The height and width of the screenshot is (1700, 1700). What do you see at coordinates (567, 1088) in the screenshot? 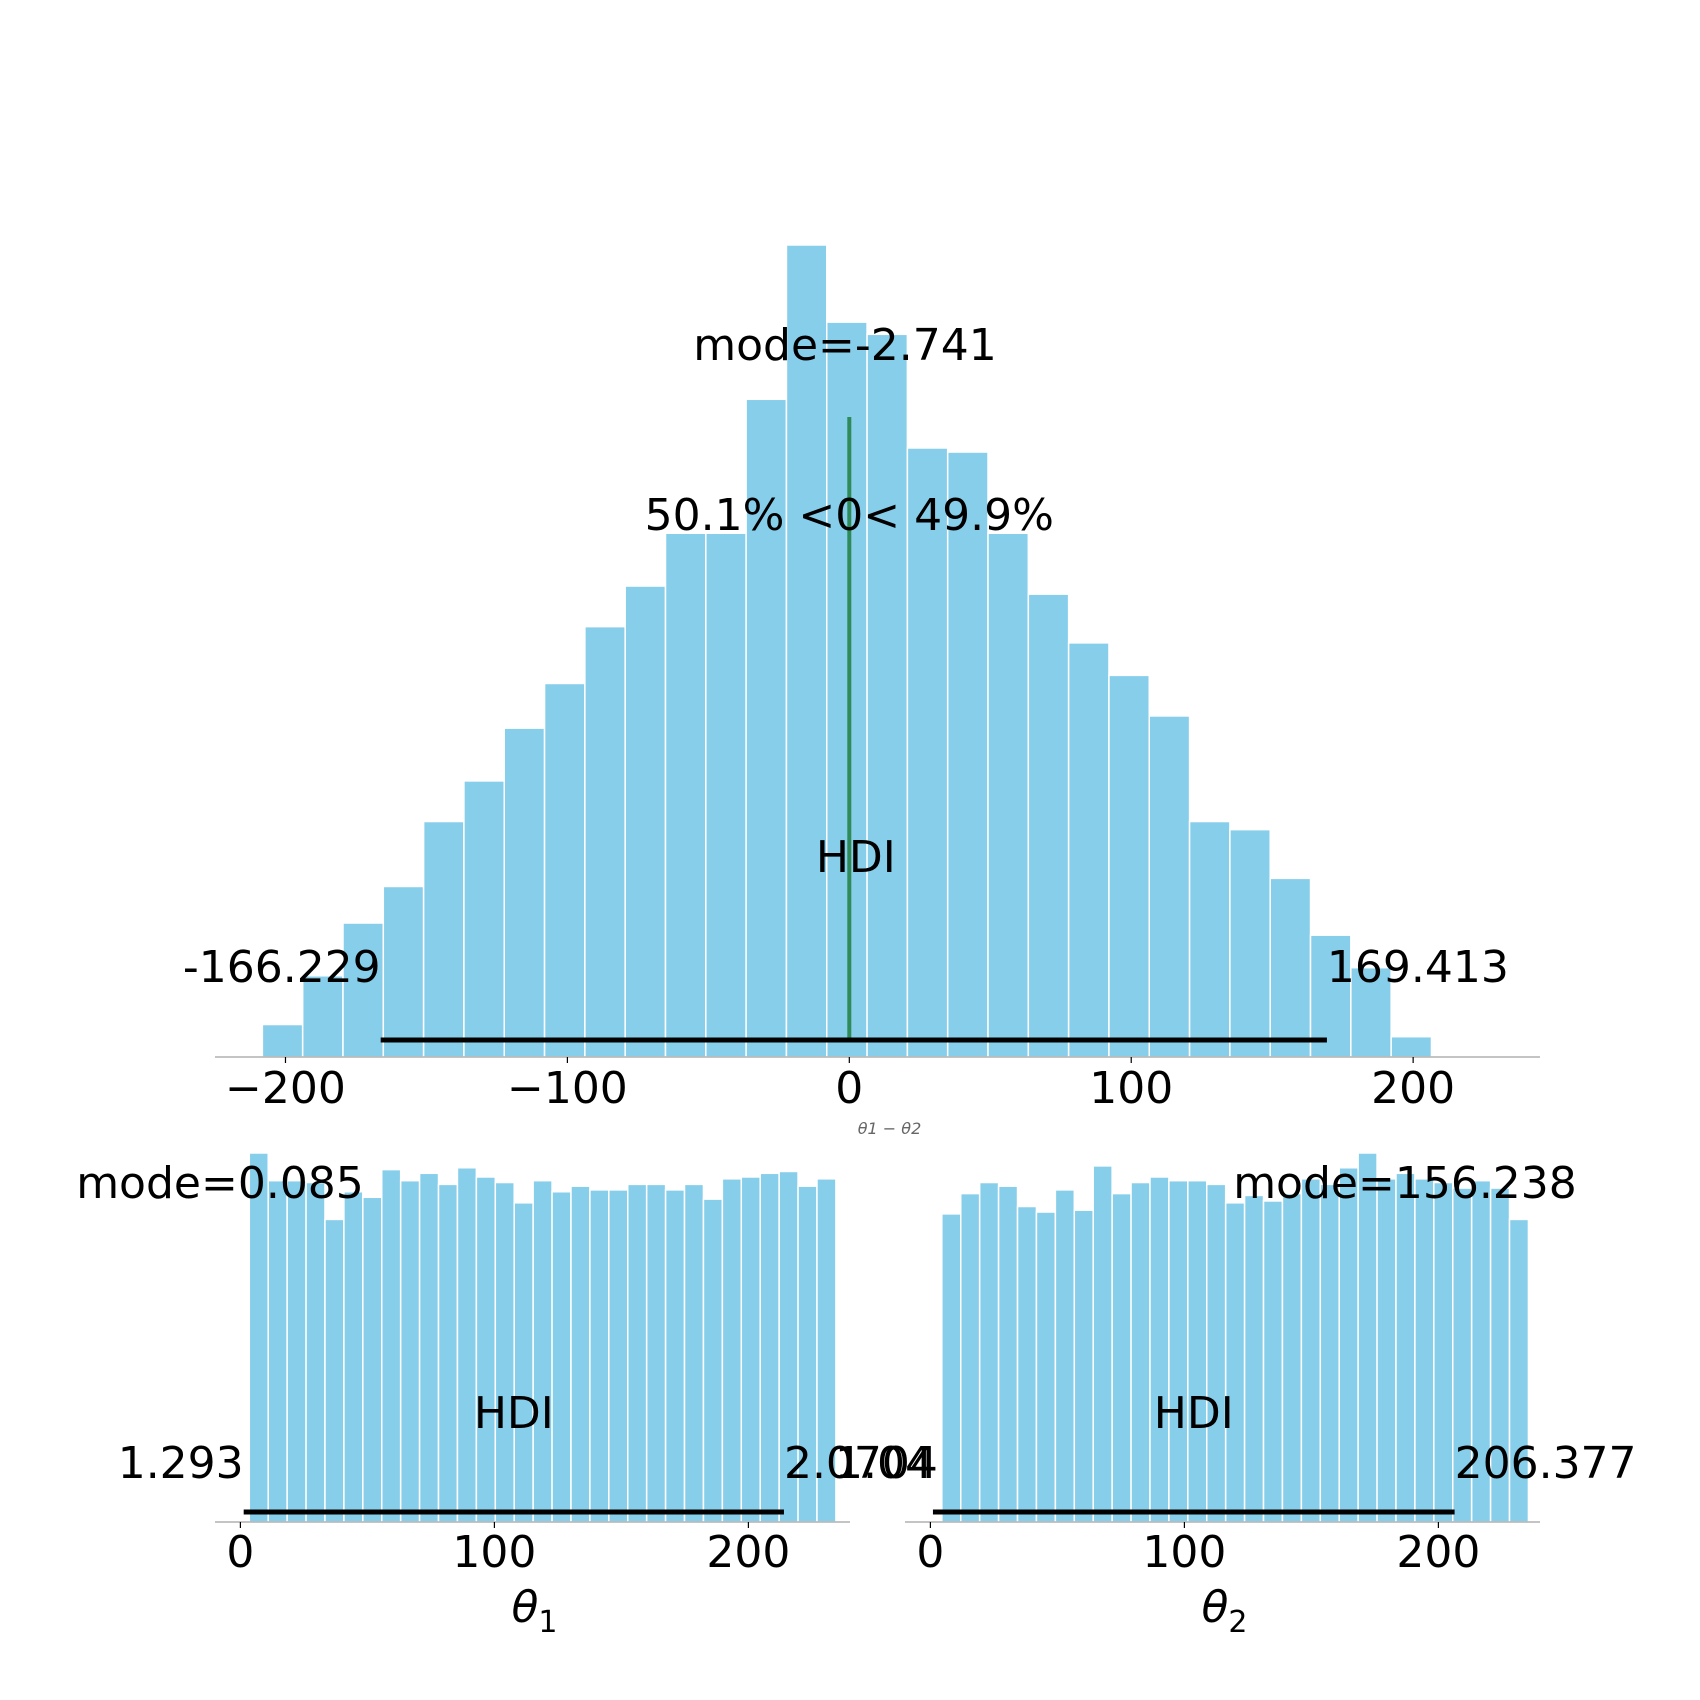
I see `x-tick-label: −100` at bounding box center [567, 1088].